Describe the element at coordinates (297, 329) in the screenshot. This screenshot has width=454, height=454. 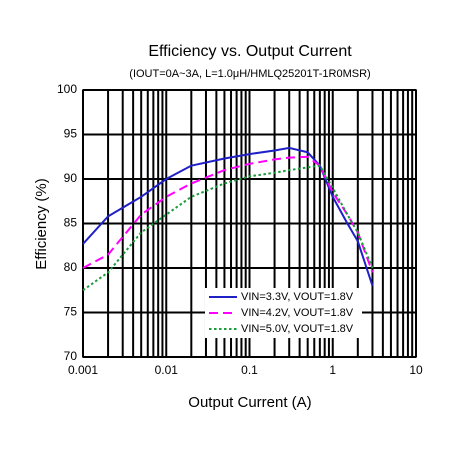
I see `legend-label: VIN=5.0V, VOUT=1.8V` at that location.